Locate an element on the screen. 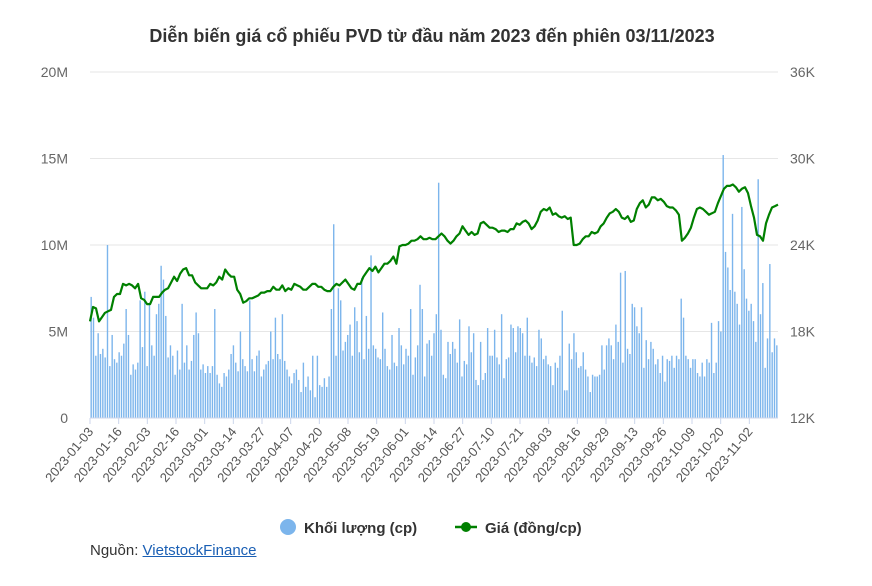  y-right-tick-label: 12K is located at coordinates (803, 418).